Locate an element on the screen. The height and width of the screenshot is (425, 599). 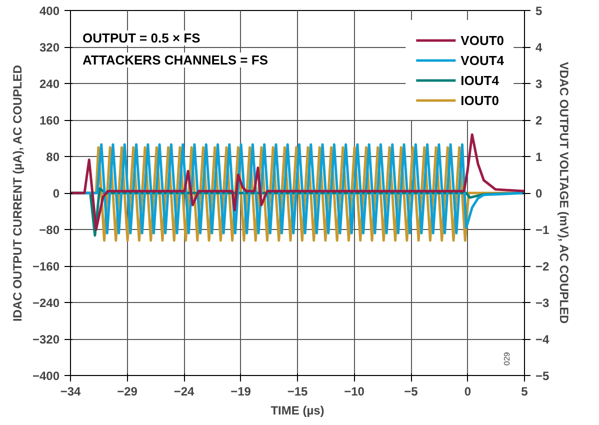
y-tick-label: 0 is located at coordinates (56, 193).